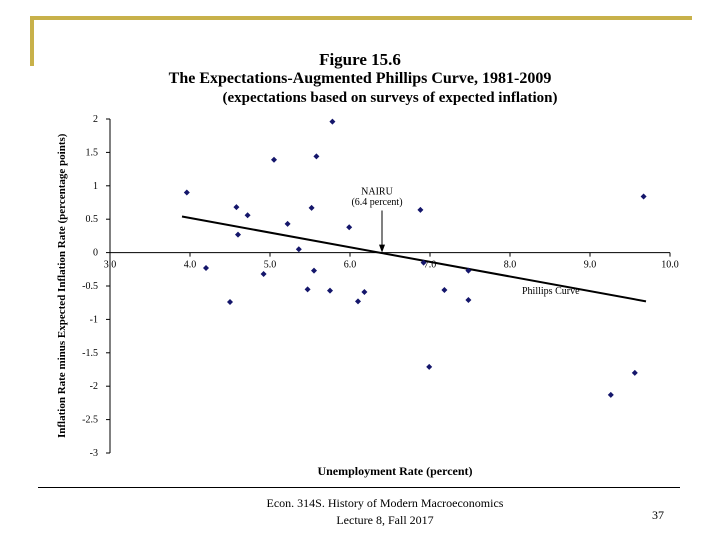 Image resolution: width=720 pixels, height=540 pixels. I want to click on x-tick-label: 5.0, so click(270, 265).